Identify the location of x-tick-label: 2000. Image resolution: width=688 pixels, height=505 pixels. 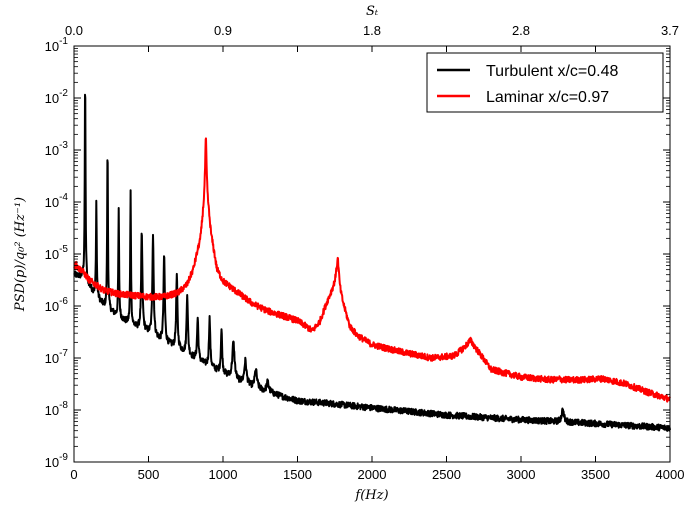
(372, 474).